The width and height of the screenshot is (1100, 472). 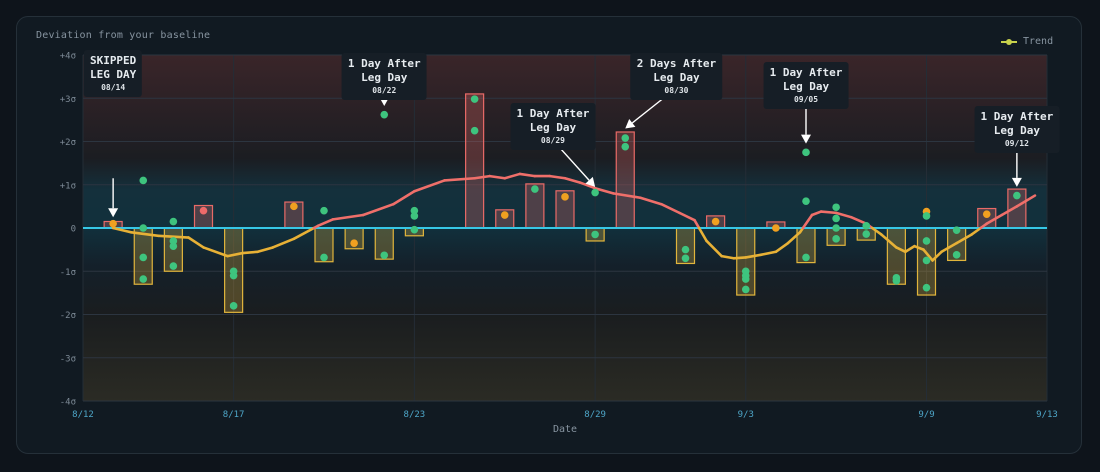 What do you see at coordinates (68, 57) in the screenshot?
I see `y-tick-label: +4σ` at bounding box center [68, 57].